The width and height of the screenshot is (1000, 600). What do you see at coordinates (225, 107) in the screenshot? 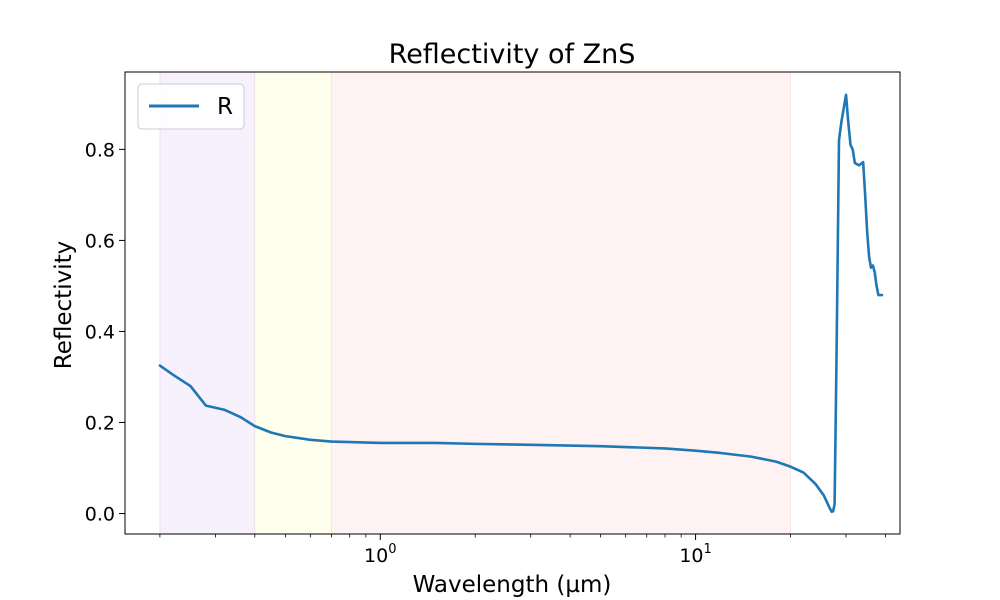
I see `legend-label: R` at bounding box center [225, 107].